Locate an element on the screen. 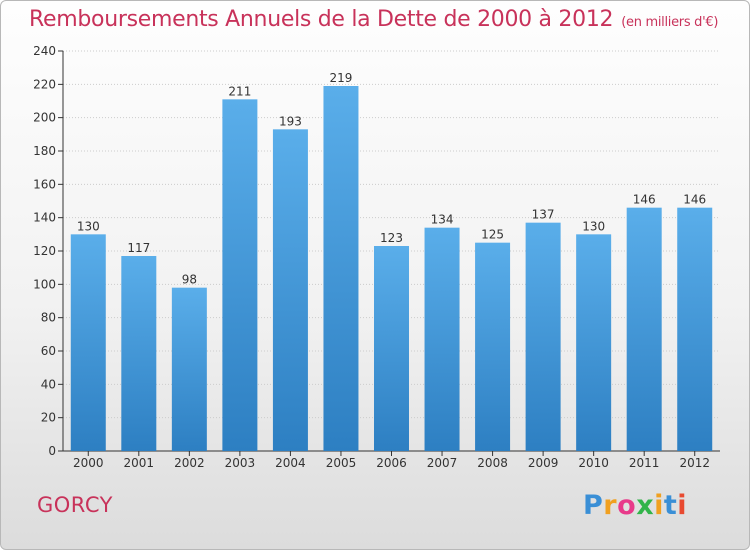  logo-letter: P is located at coordinates (593, 505).